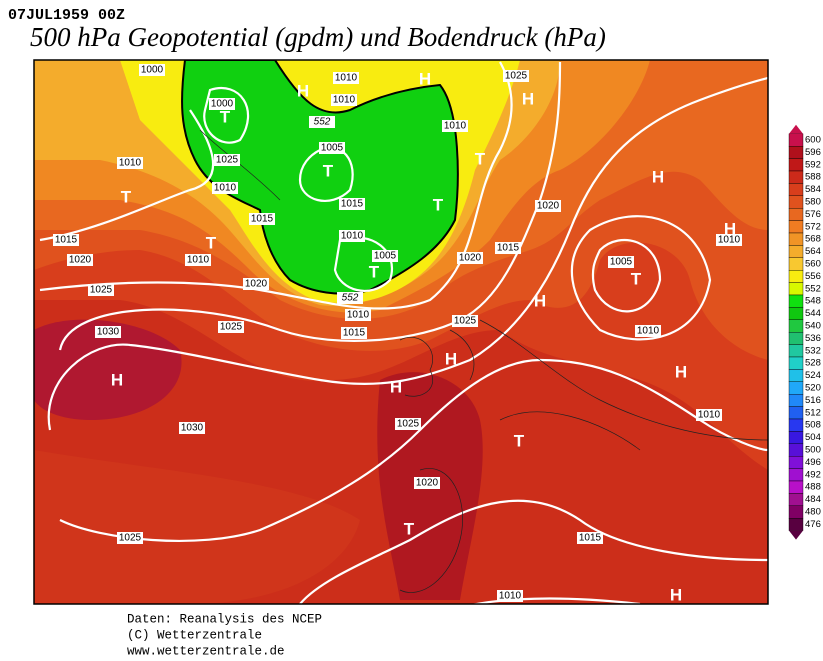  I want to click on colorbar-label: 488, so click(813, 487).